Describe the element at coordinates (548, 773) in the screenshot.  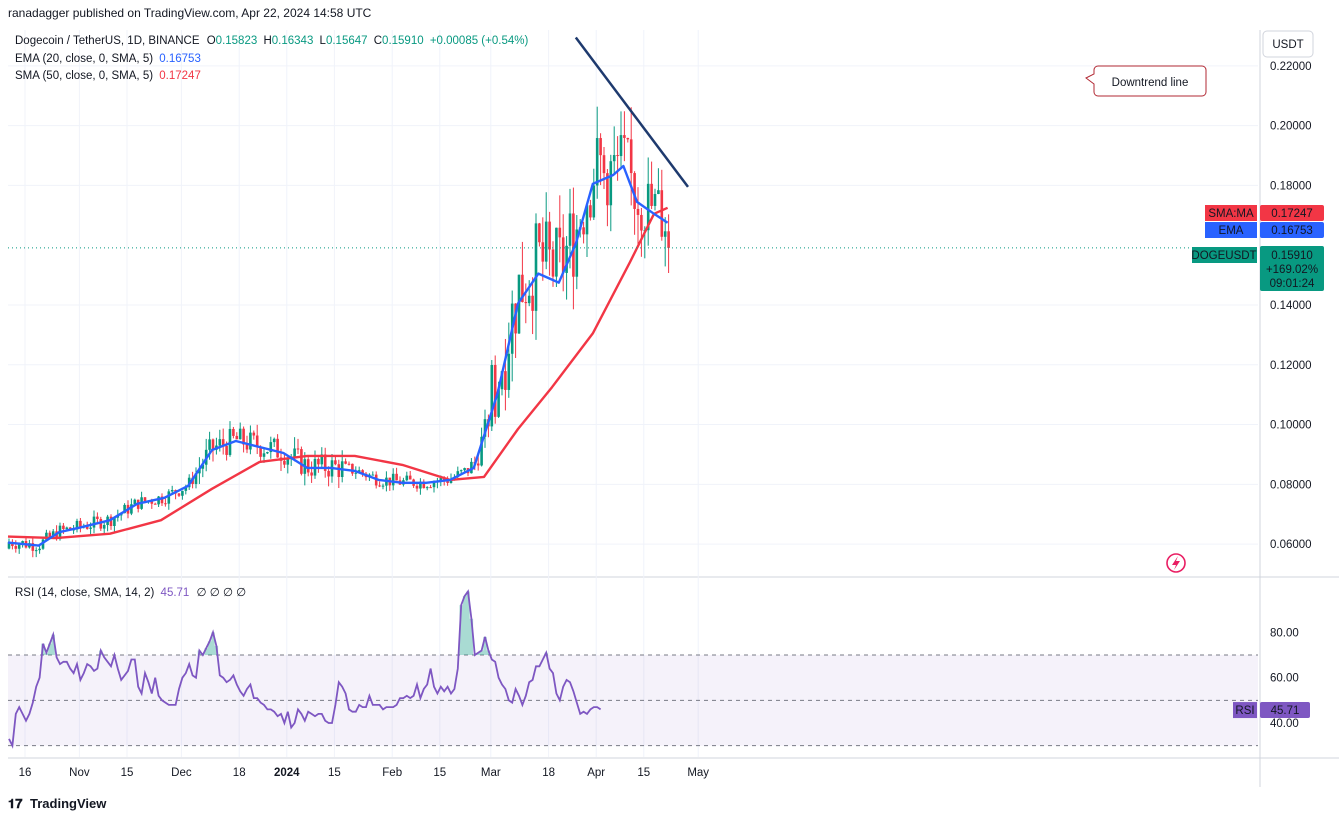
I see `time-tick-label: 18` at that location.